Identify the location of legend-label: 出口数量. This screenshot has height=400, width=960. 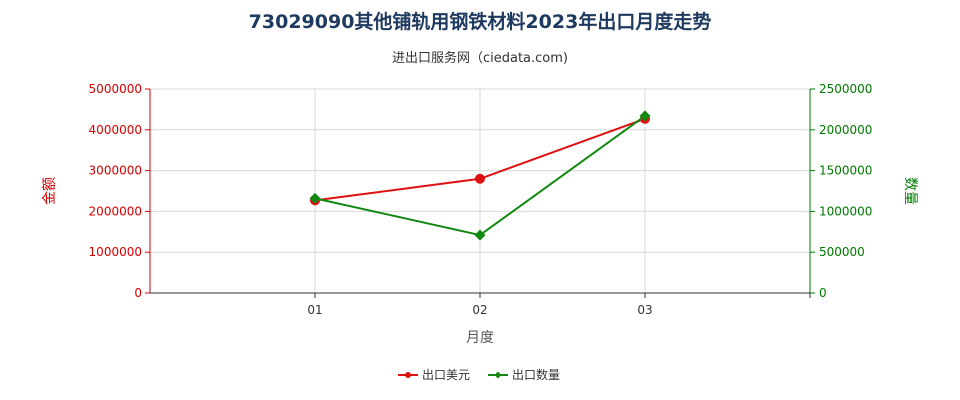
(536, 374).